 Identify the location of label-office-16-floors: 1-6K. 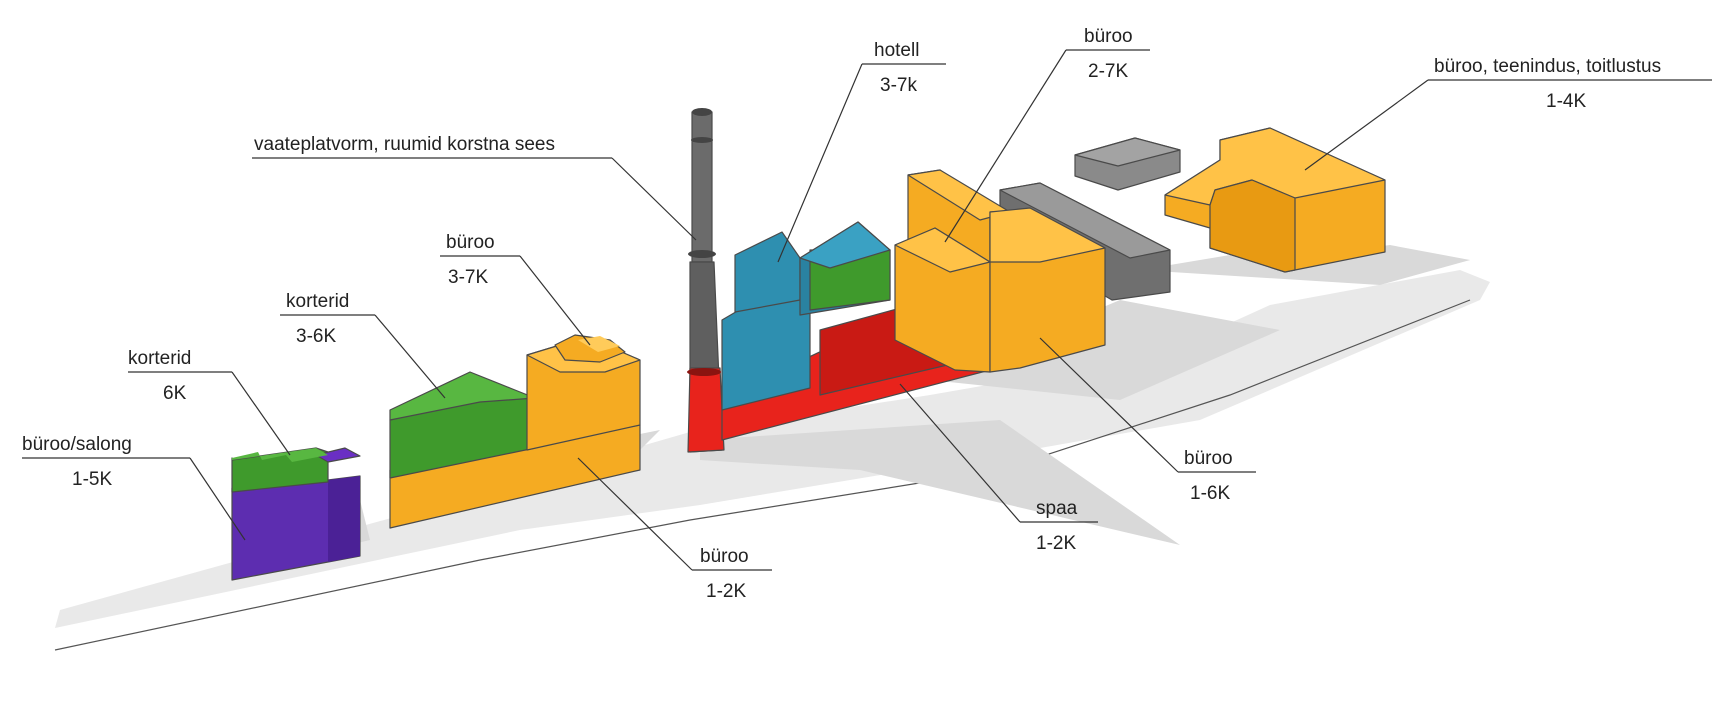
(1210, 493).